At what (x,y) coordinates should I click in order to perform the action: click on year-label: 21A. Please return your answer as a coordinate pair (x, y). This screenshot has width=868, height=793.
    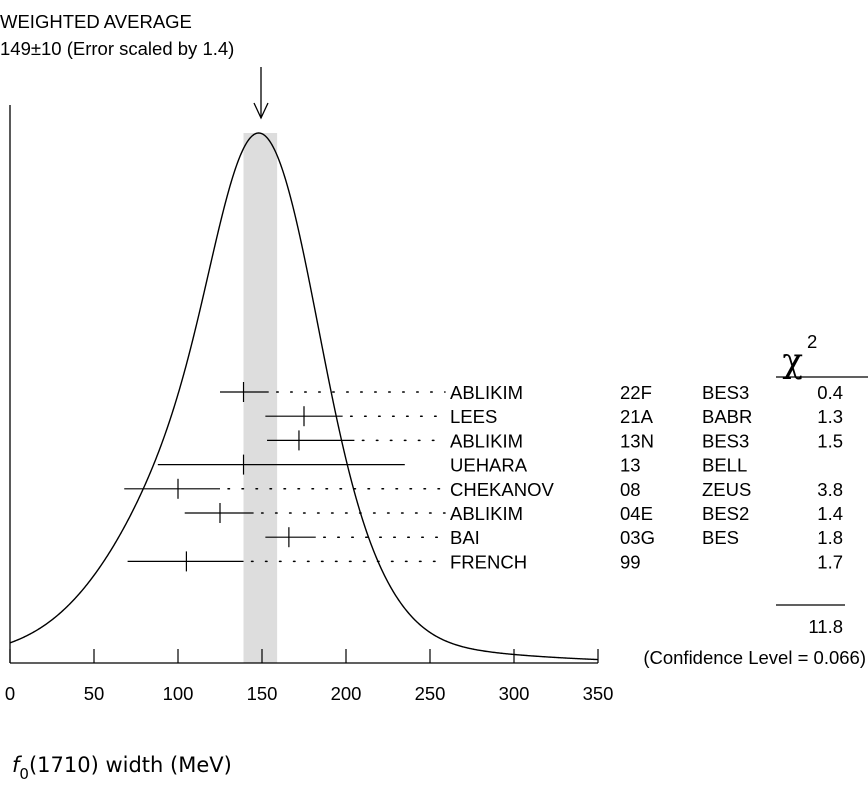
    Looking at the image, I should click on (637, 416).